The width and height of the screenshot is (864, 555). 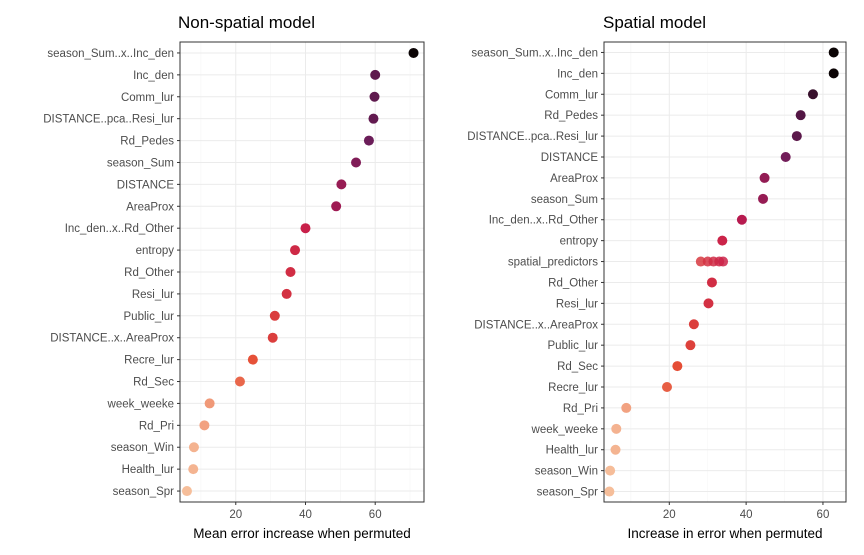 What do you see at coordinates (302, 533) in the screenshot?
I see `x-axis-title: Mean error increase when permuted` at bounding box center [302, 533].